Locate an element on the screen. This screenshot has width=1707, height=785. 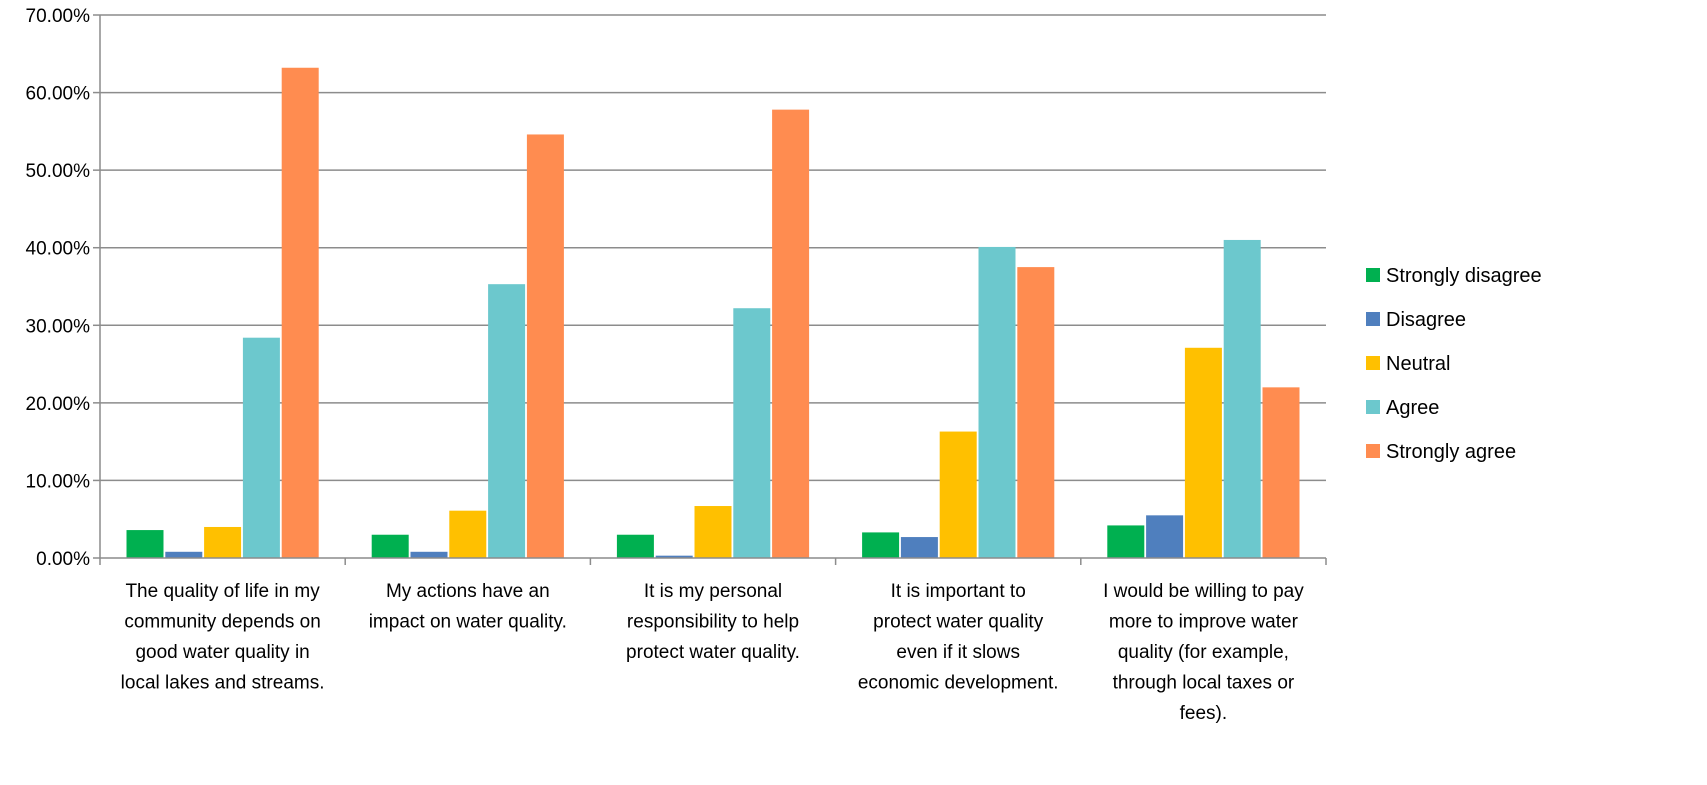
legend-label: Neutral is located at coordinates (1418, 364).